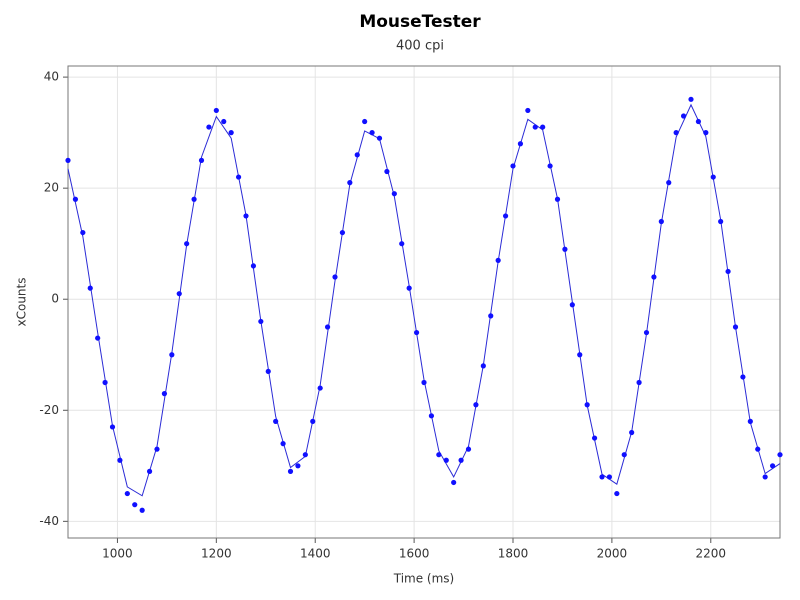  Describe the element at coordinates (420, 22) in the screenshot. I see `chart-title: MouseTester` at that location.